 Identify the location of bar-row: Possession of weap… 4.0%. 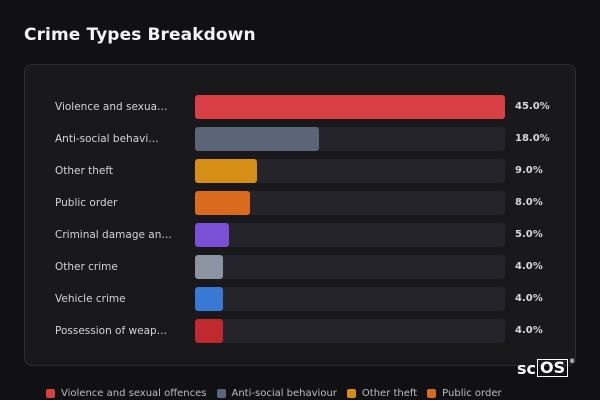
(300, 331).